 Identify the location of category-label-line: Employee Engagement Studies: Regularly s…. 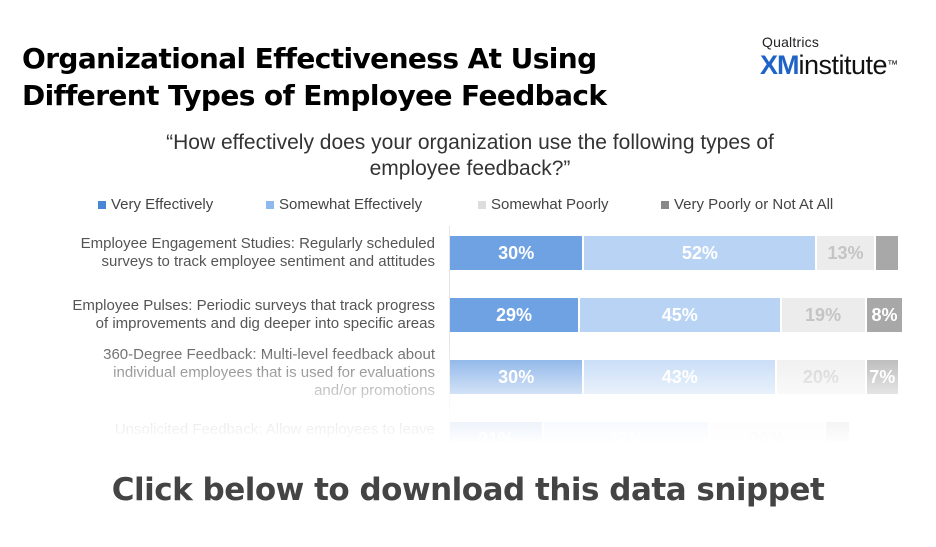
(257, 243).